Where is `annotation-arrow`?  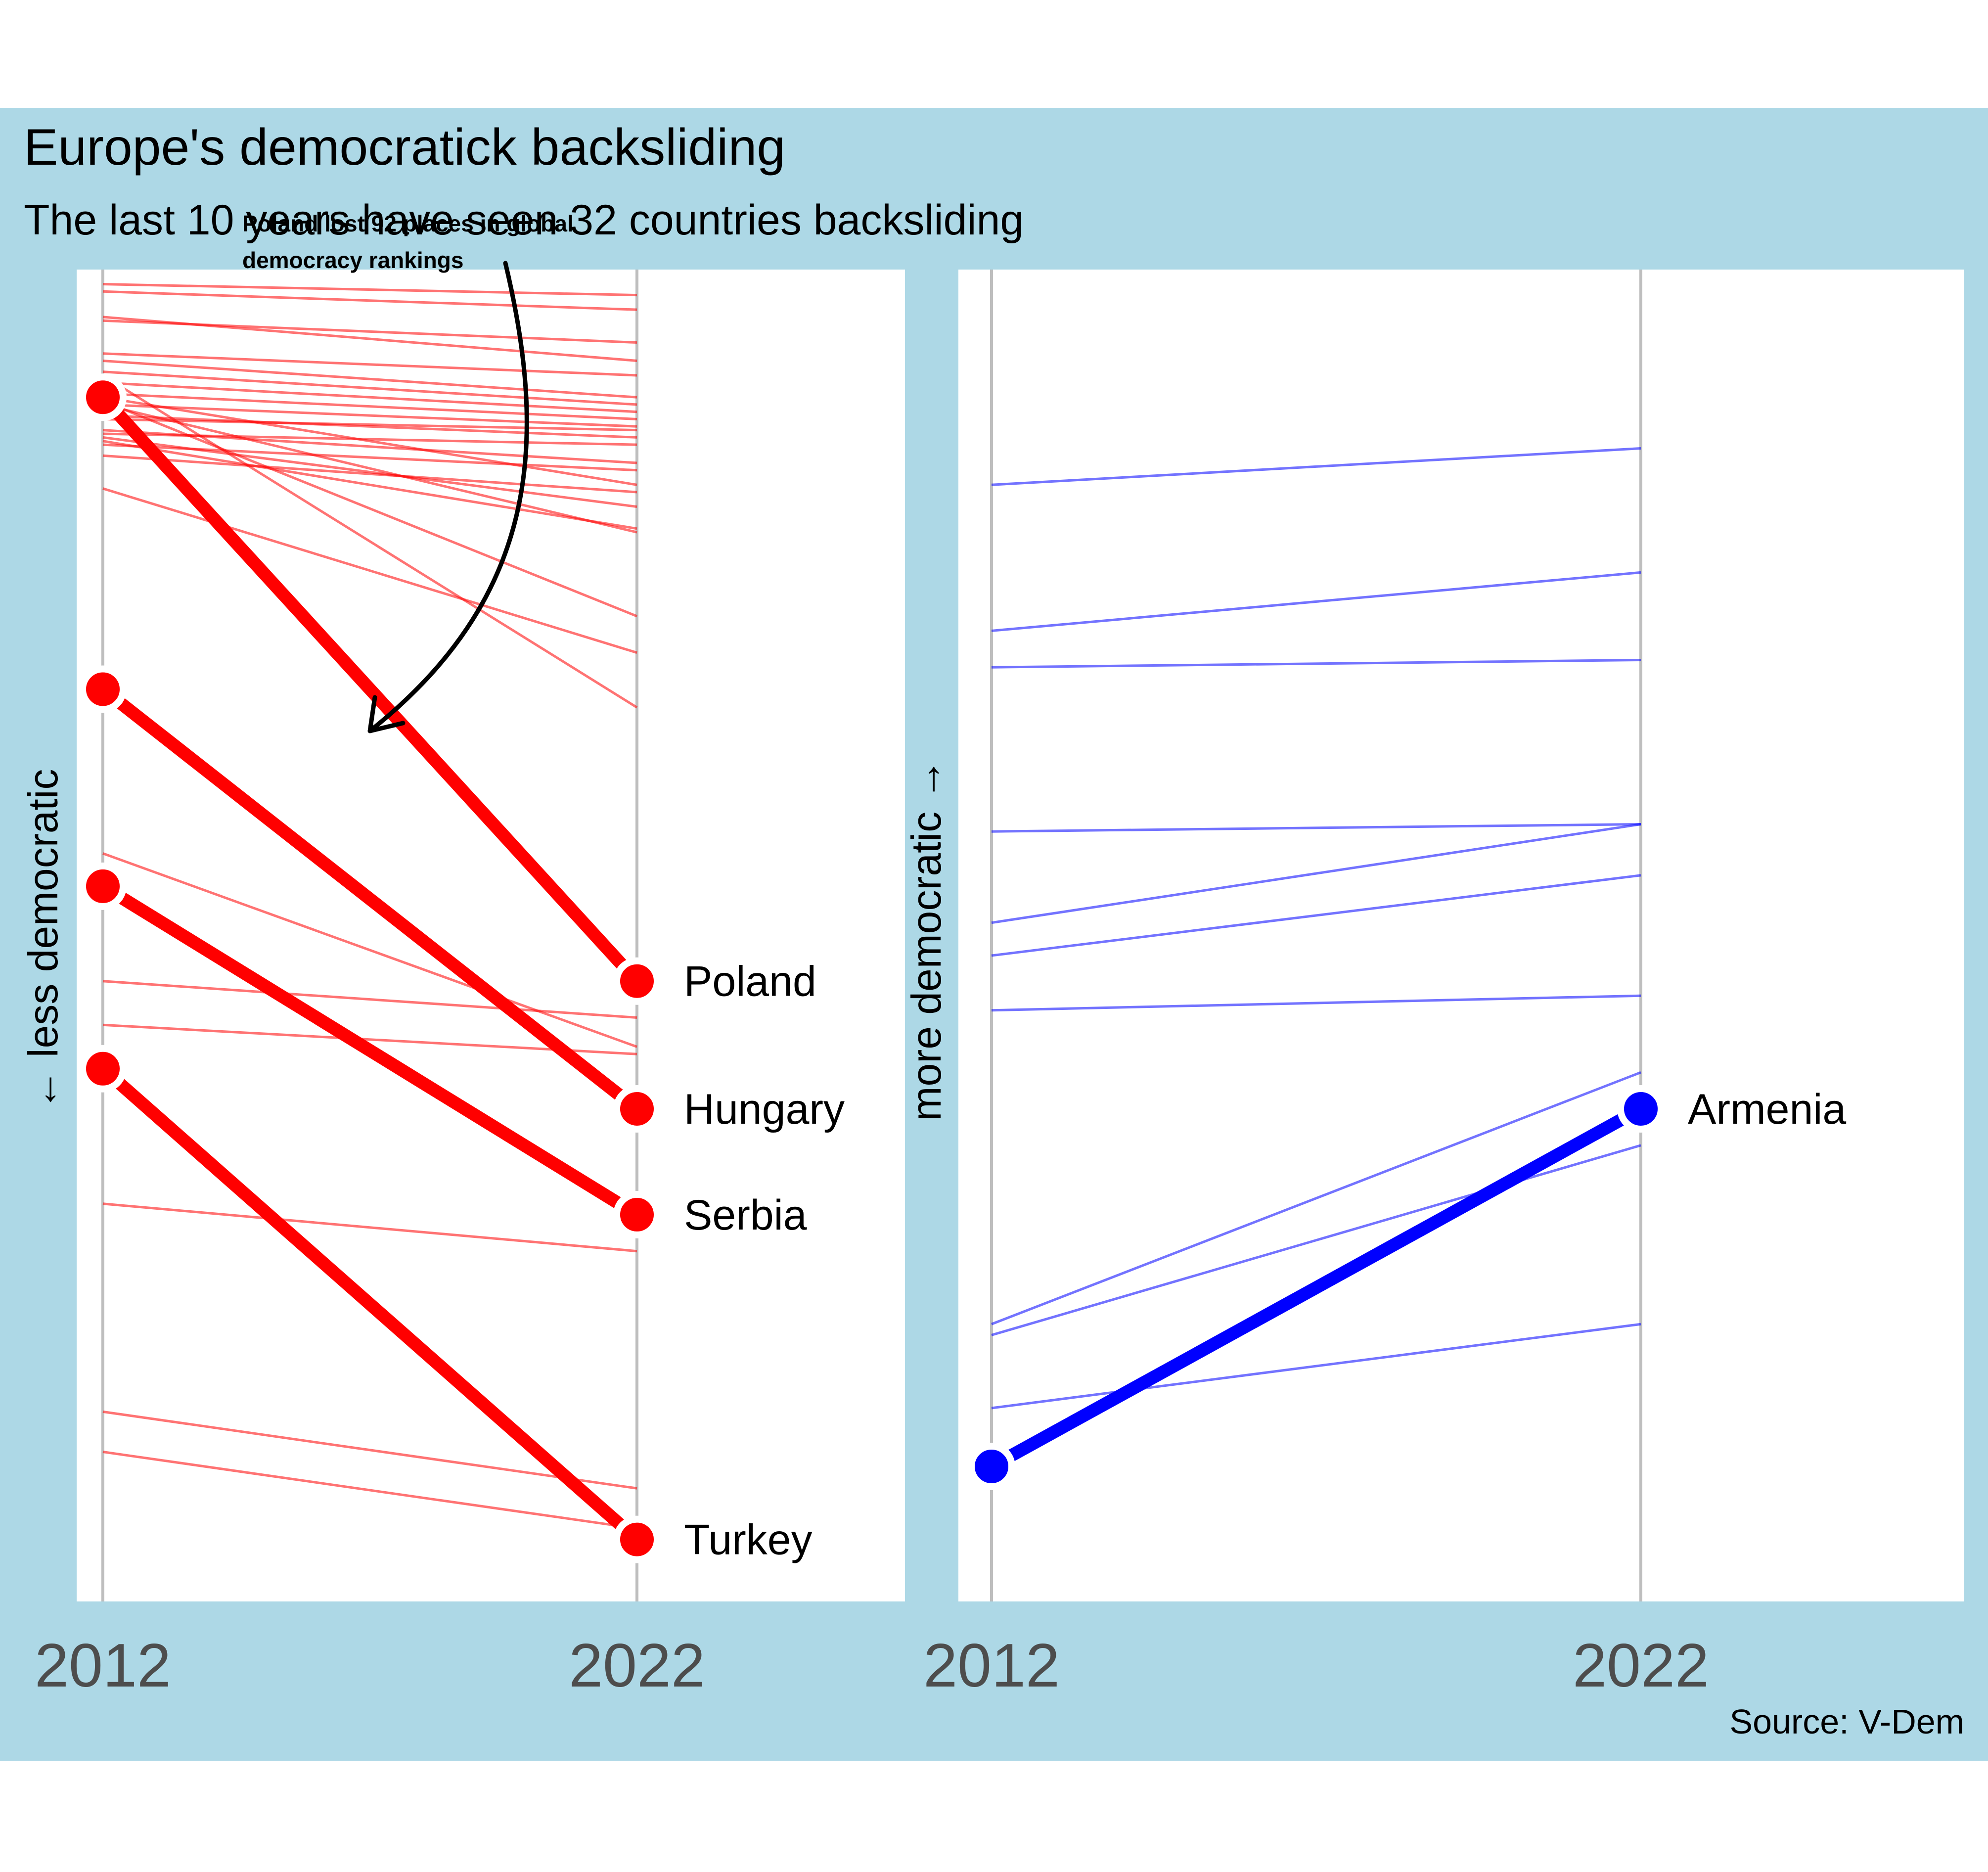
annotation-arrow is located at coordinates (448, 497).